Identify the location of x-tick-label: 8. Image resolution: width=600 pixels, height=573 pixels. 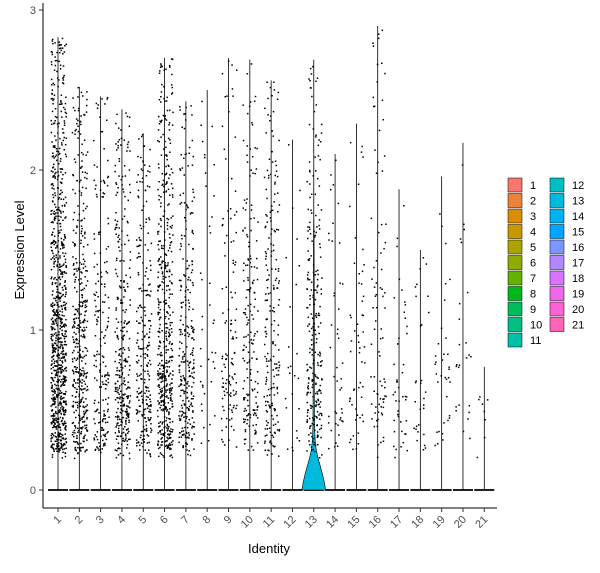
(207, 520).